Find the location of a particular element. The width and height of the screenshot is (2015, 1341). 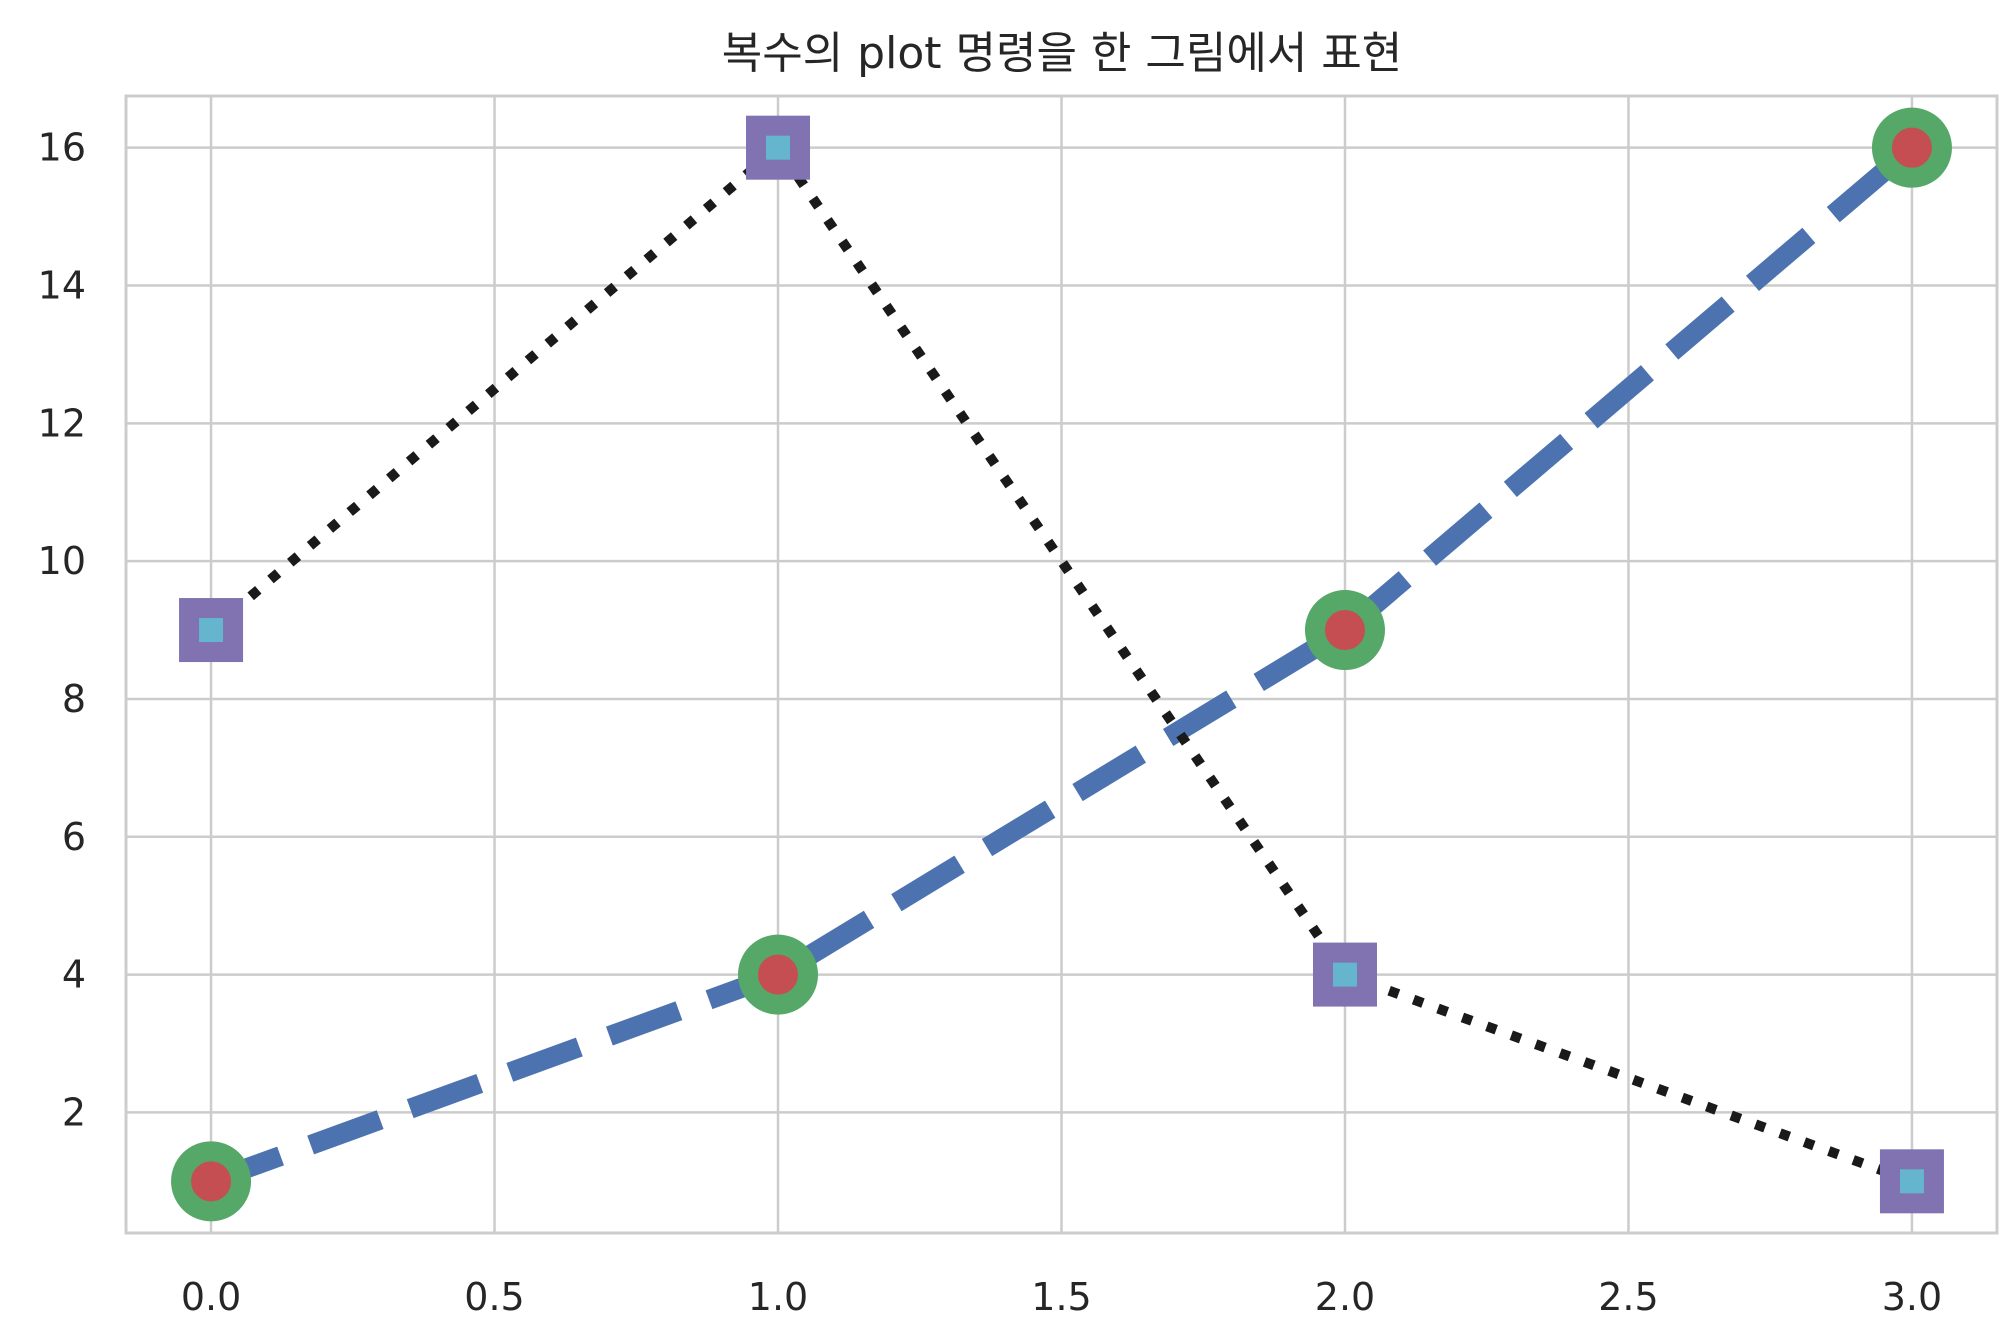

x-tick-label: 2.0 is located at coordinates (1345, 1297).